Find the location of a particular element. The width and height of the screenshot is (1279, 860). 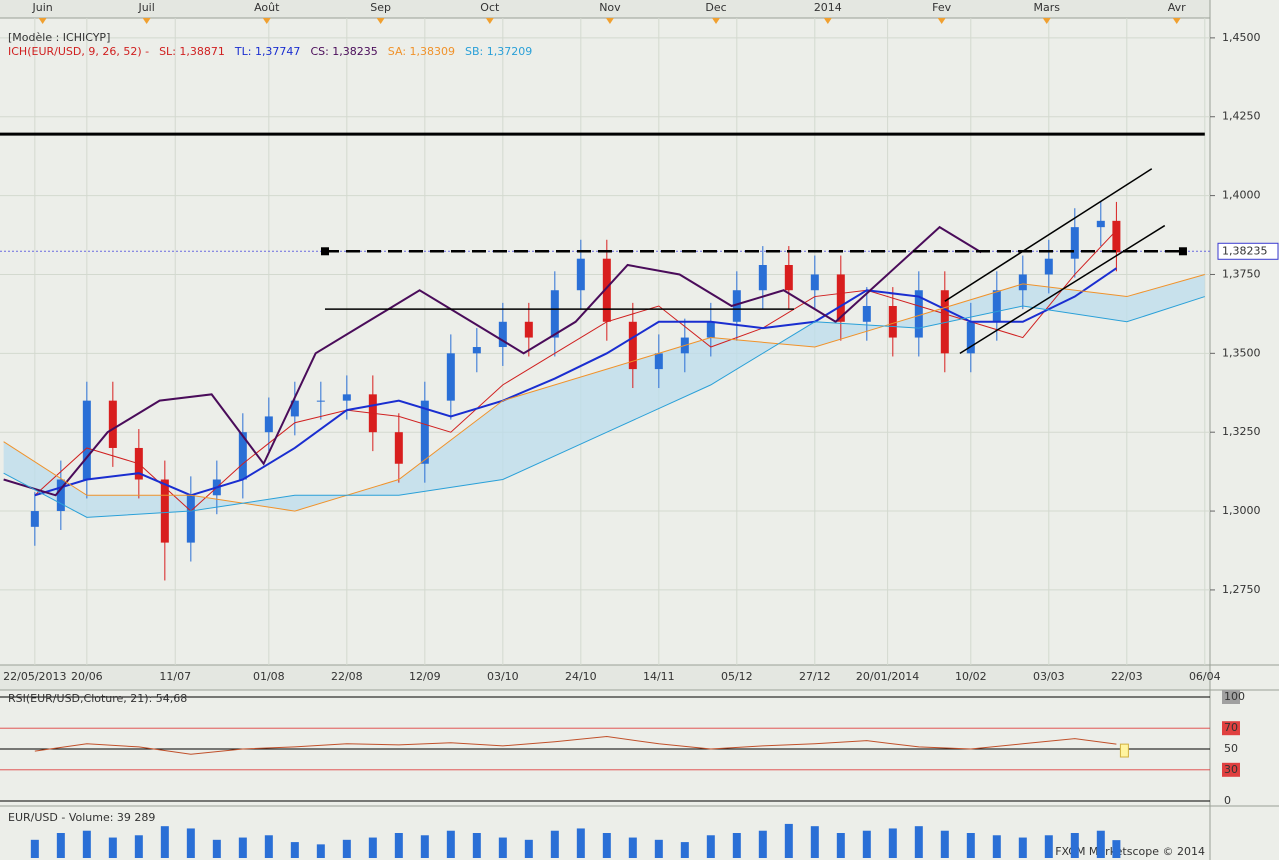

y-tick-label: 50 is located at coordinates (1231, 748).